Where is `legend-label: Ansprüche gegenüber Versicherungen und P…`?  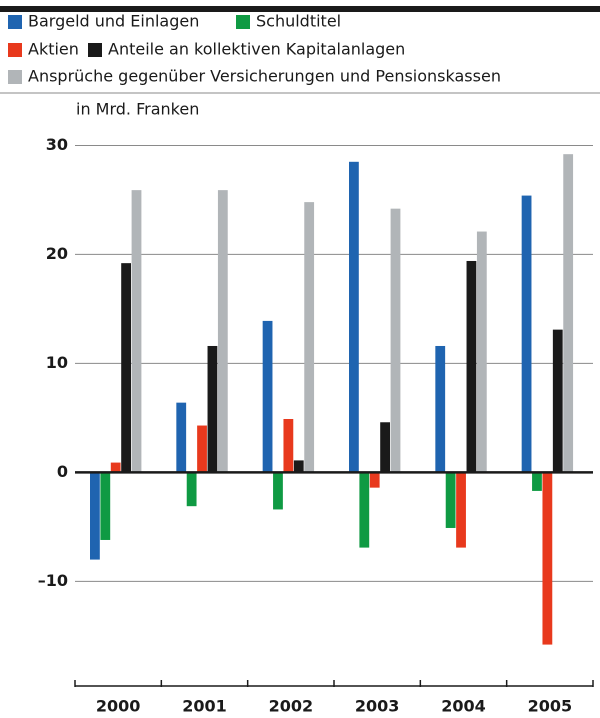
legend-label: Ansprüche gegenüber Versicherungen und P… is located at coordinates (264, 76).